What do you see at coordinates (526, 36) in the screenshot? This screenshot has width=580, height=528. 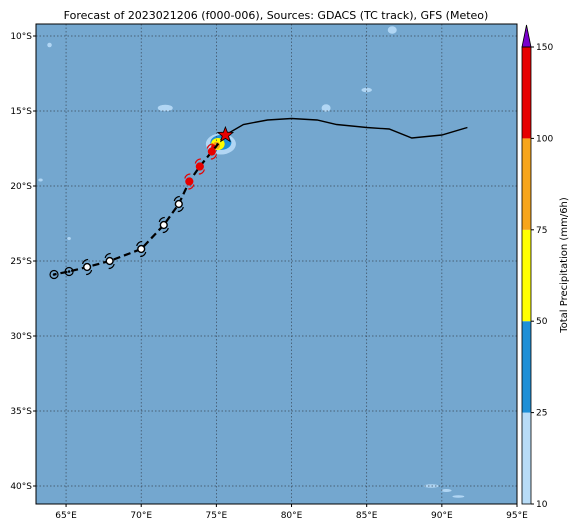 I see `colorbar-extend-arrow` at bounding box center [526, 36].